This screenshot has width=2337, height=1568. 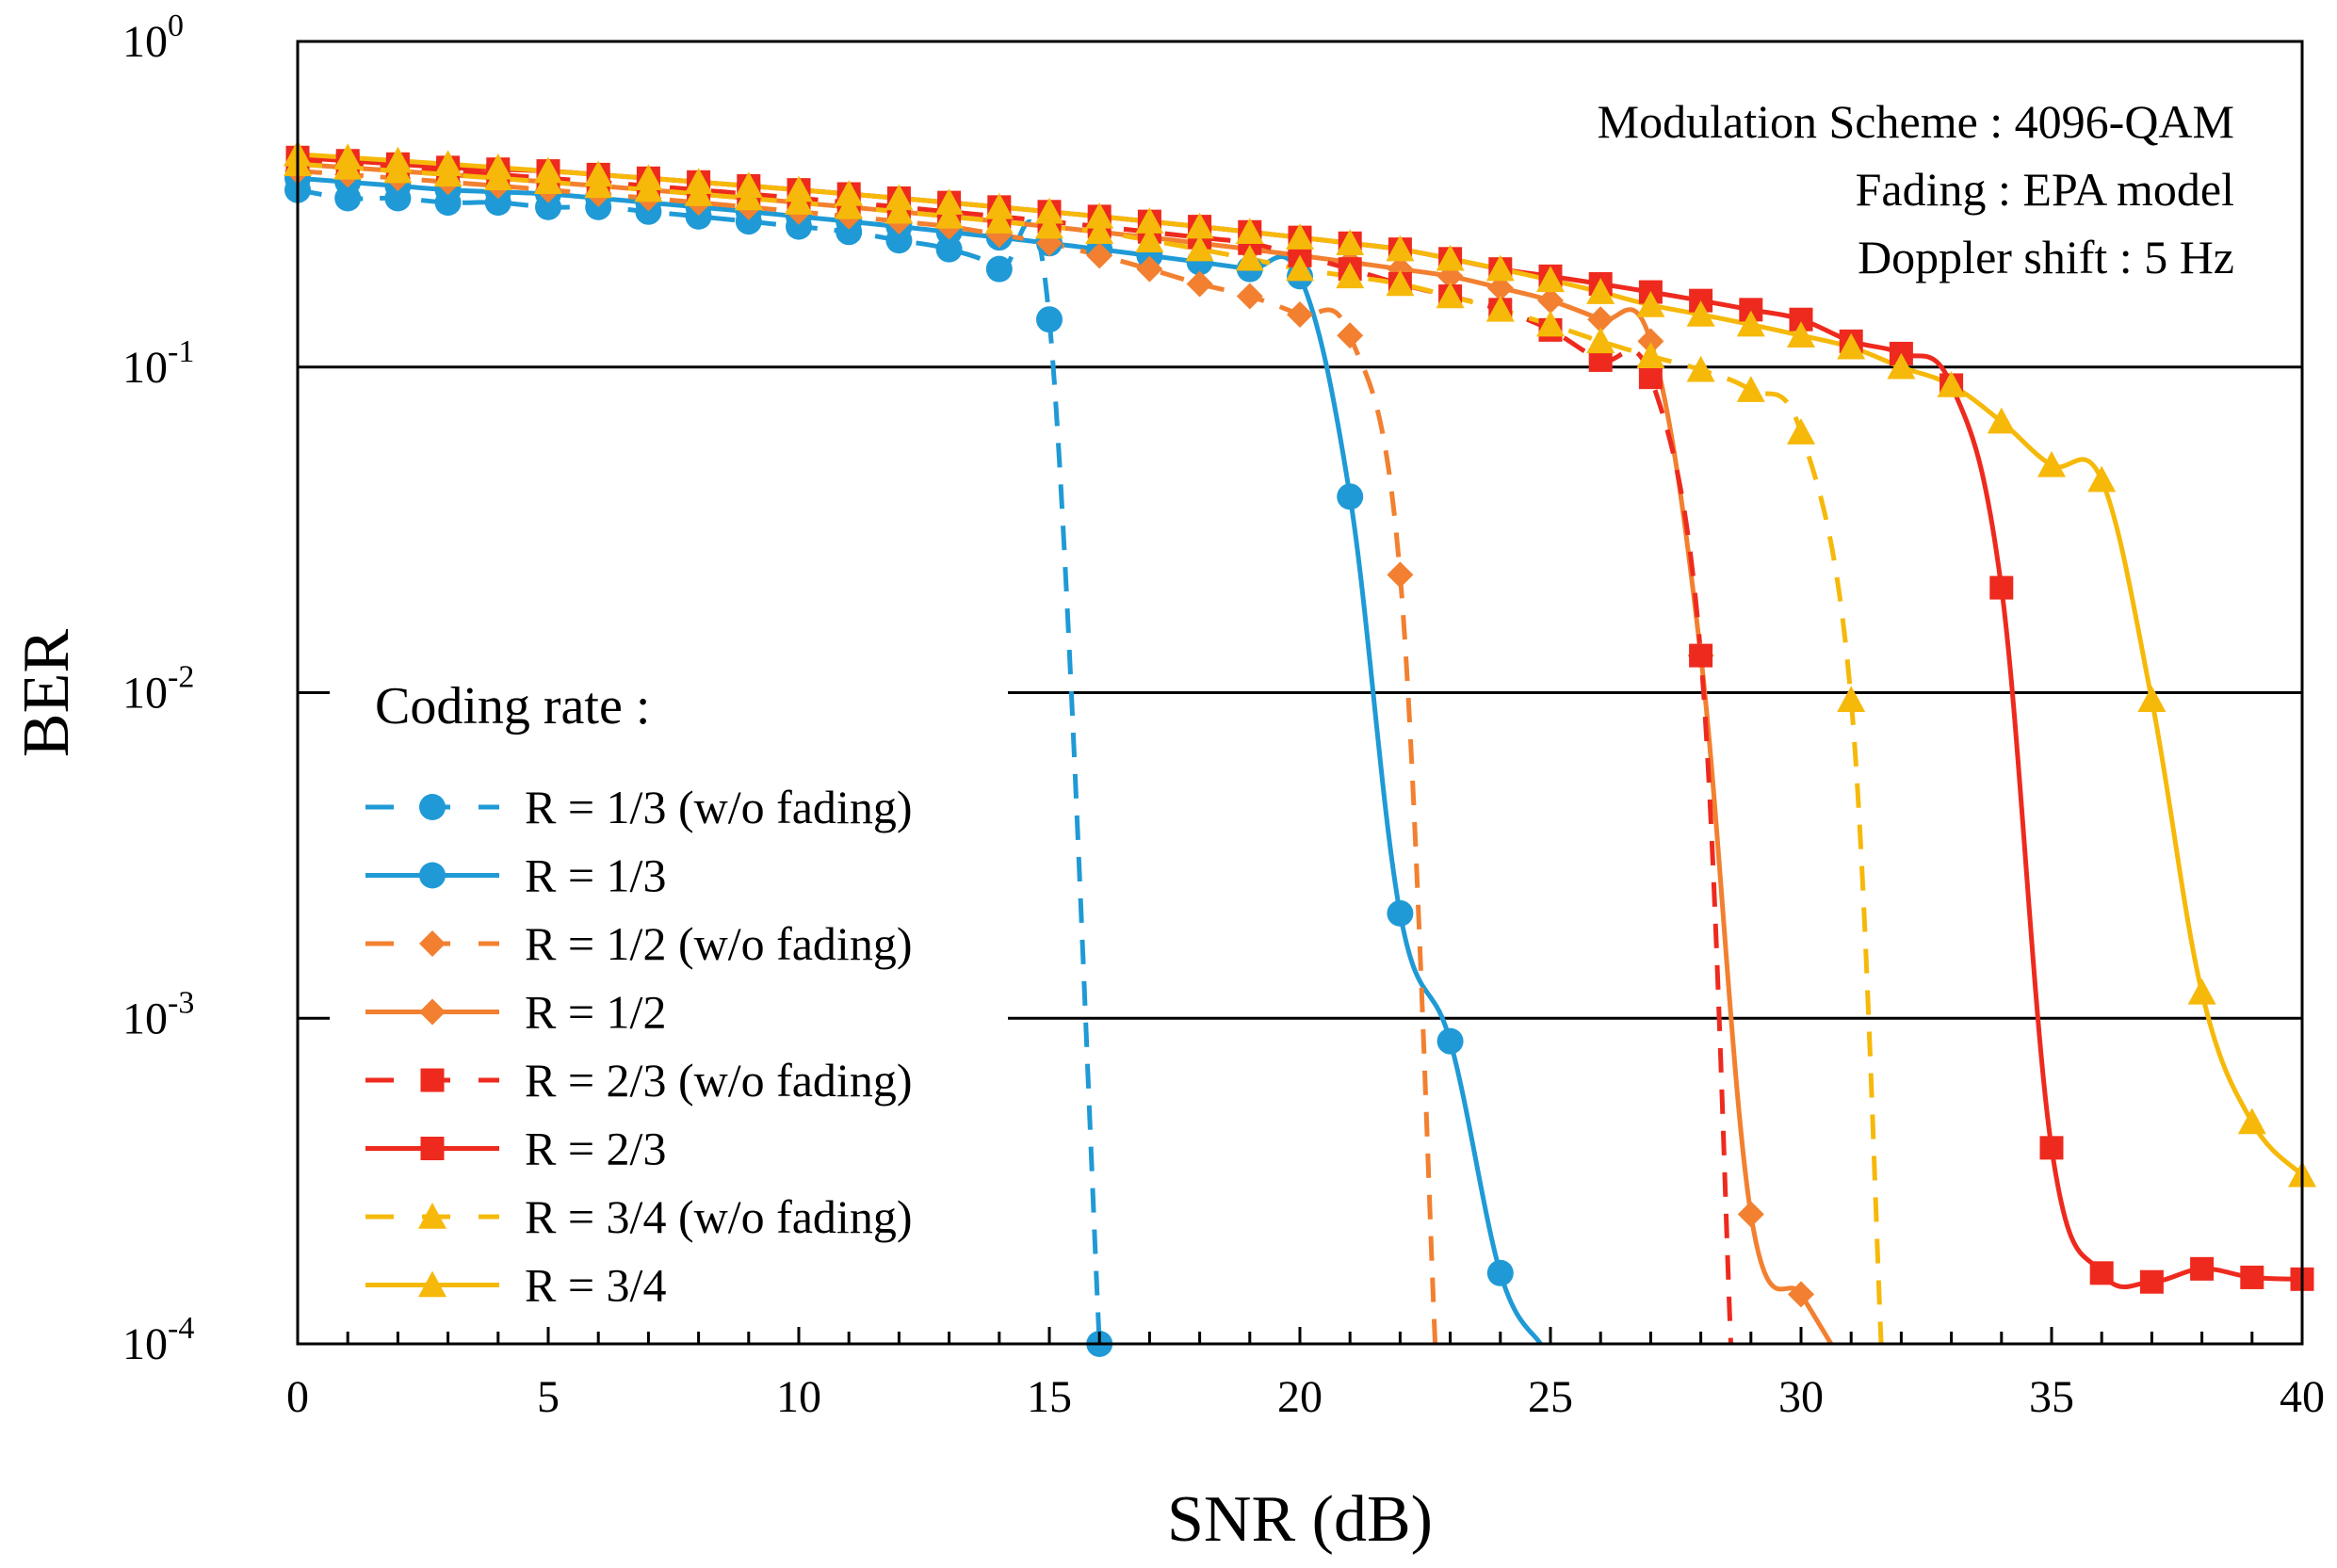 What do you see at coordinates (153, 37) in the screenshot?
I see `y-tick-label: 10⁰` at bounding box center [153, 37].